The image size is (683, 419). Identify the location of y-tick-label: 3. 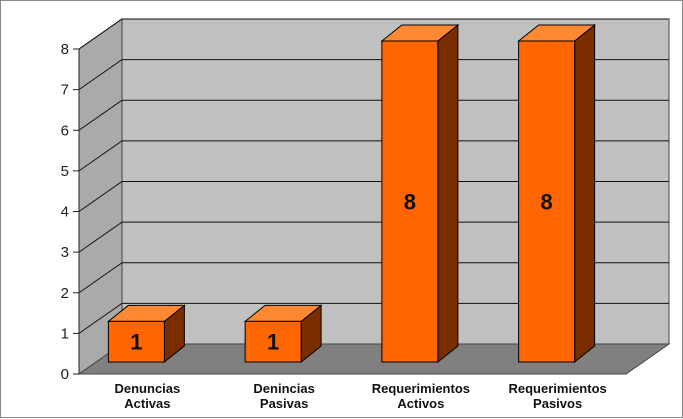
(65, 252).